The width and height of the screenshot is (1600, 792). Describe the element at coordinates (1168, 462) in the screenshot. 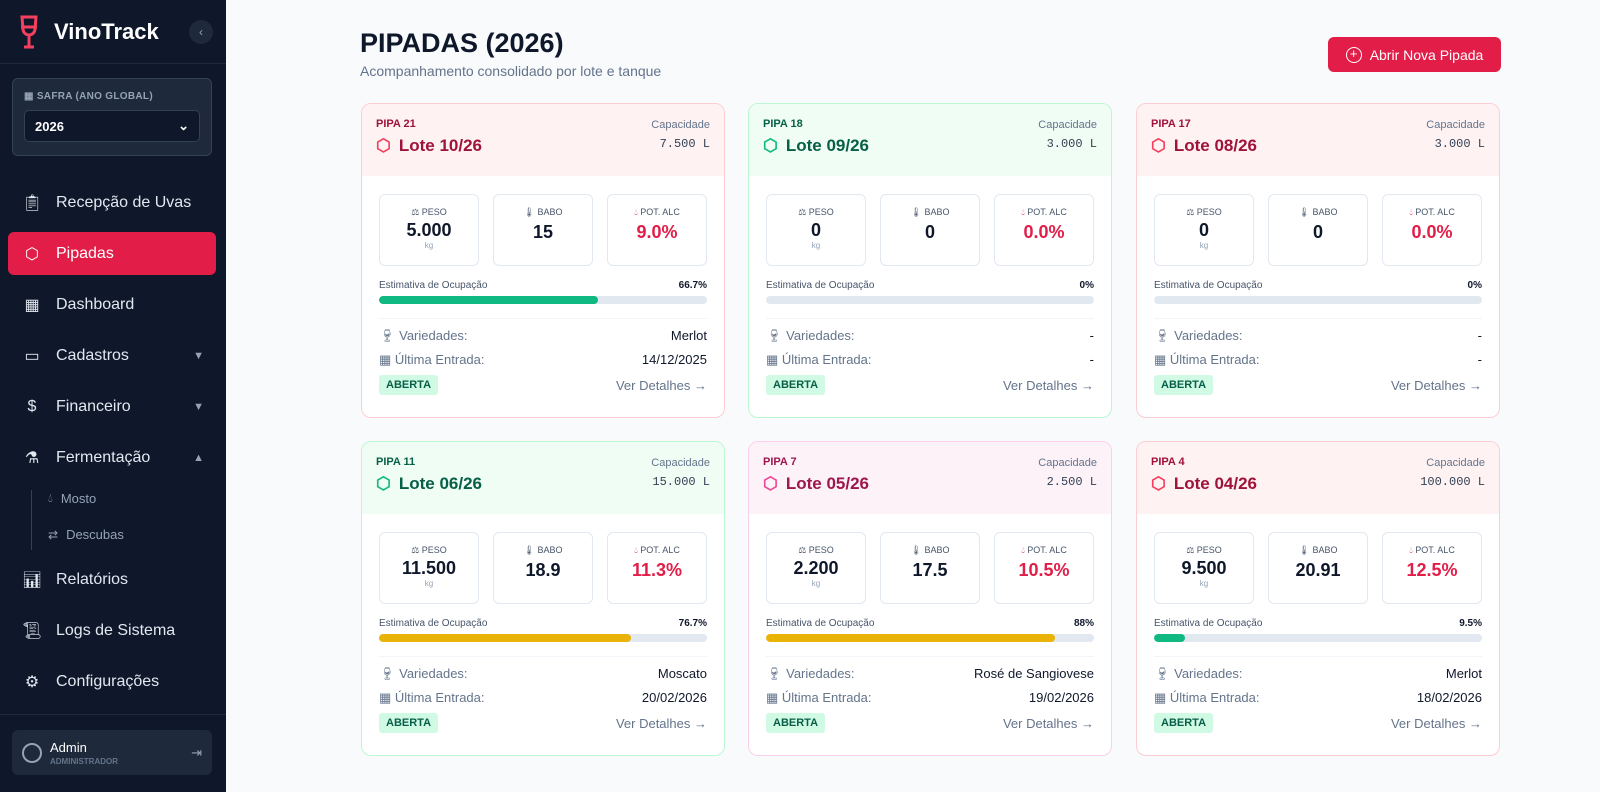

I see `pipa-number: PIPA 4` at that location.